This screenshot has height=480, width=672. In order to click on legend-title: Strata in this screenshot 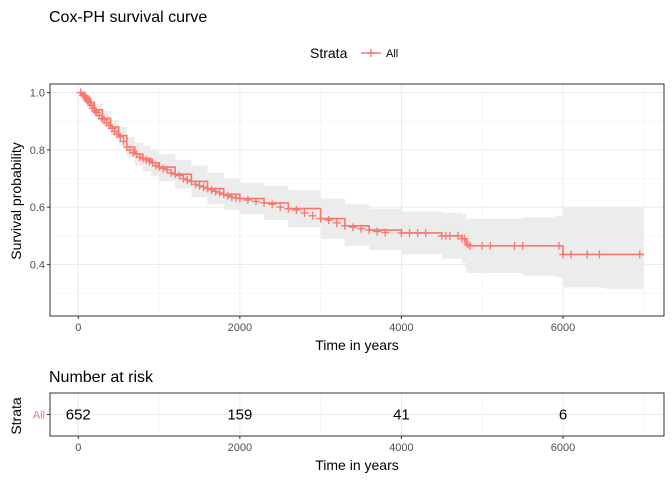, I will do `click(329, 53)`.